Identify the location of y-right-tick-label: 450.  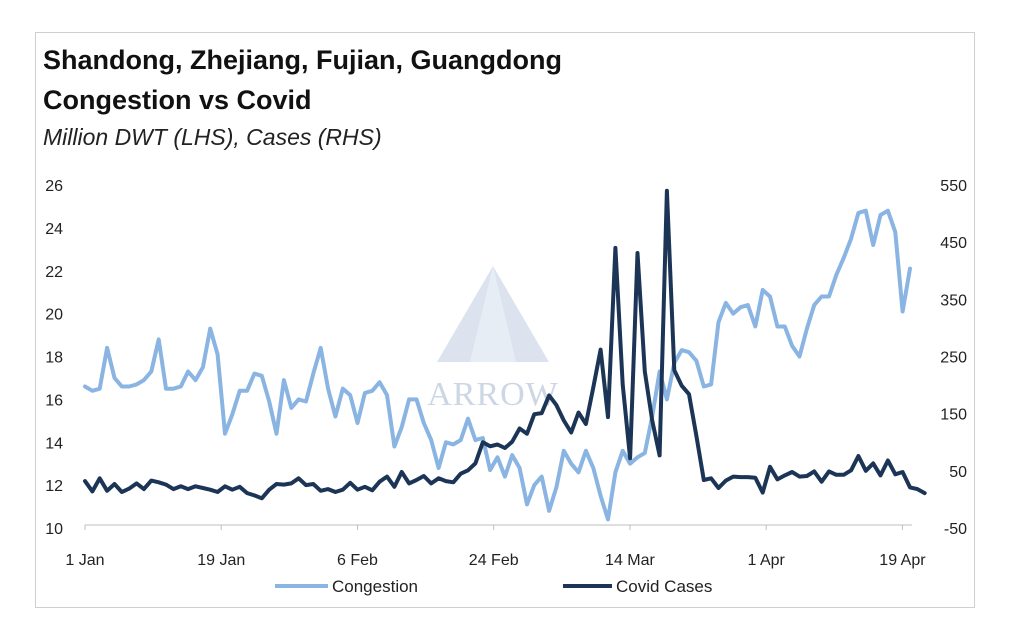
(953, 243).